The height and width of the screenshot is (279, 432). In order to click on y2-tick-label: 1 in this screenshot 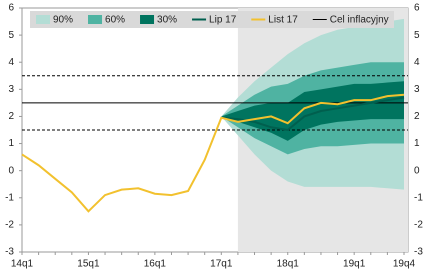, I will do `click(417, 143)`.